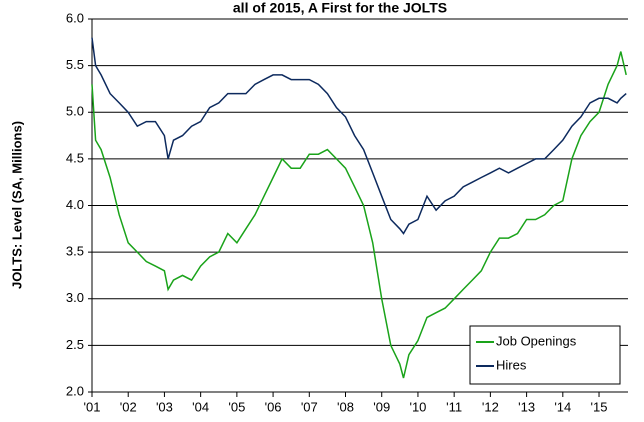  Describe the element at coordinates (92, 406) in the screenshot. I see `x-tick-label: '01` at that location.